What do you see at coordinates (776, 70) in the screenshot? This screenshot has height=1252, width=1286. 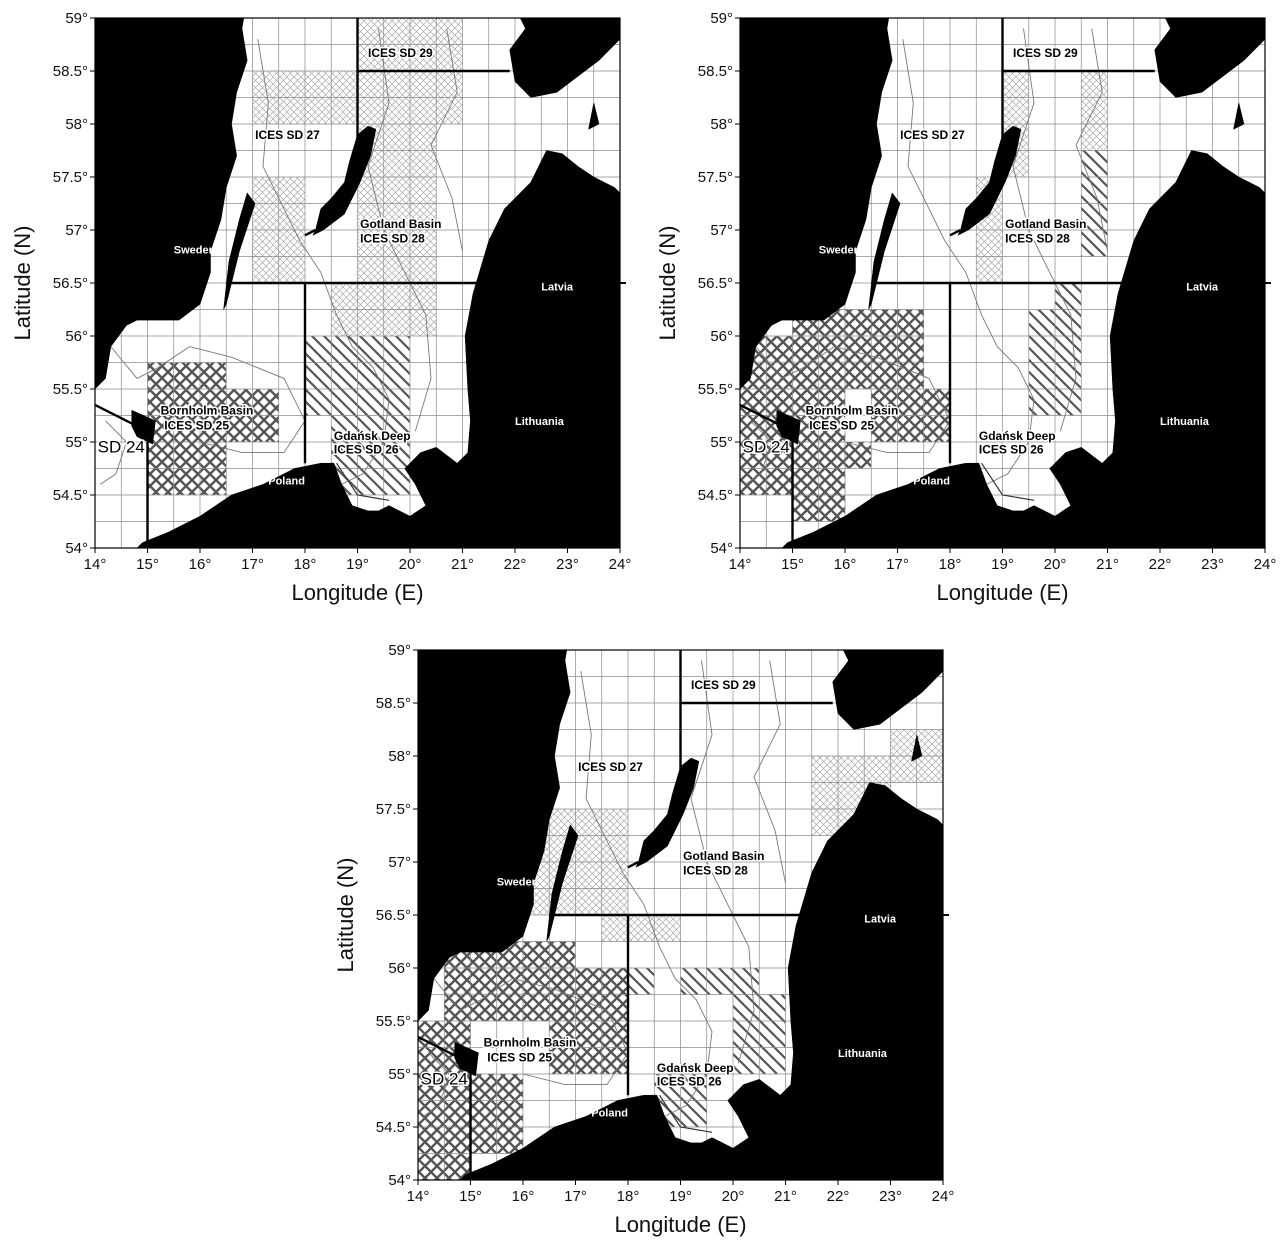 I see `panel-letter: b` at bounding box center [776, 70].